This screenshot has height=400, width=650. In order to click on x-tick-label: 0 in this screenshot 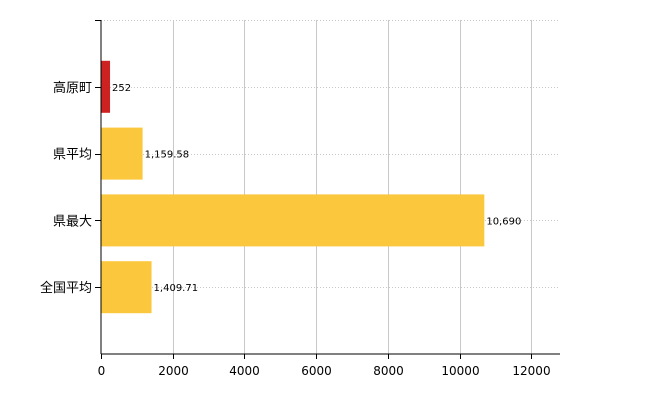, I will do `click(102, 371)`.